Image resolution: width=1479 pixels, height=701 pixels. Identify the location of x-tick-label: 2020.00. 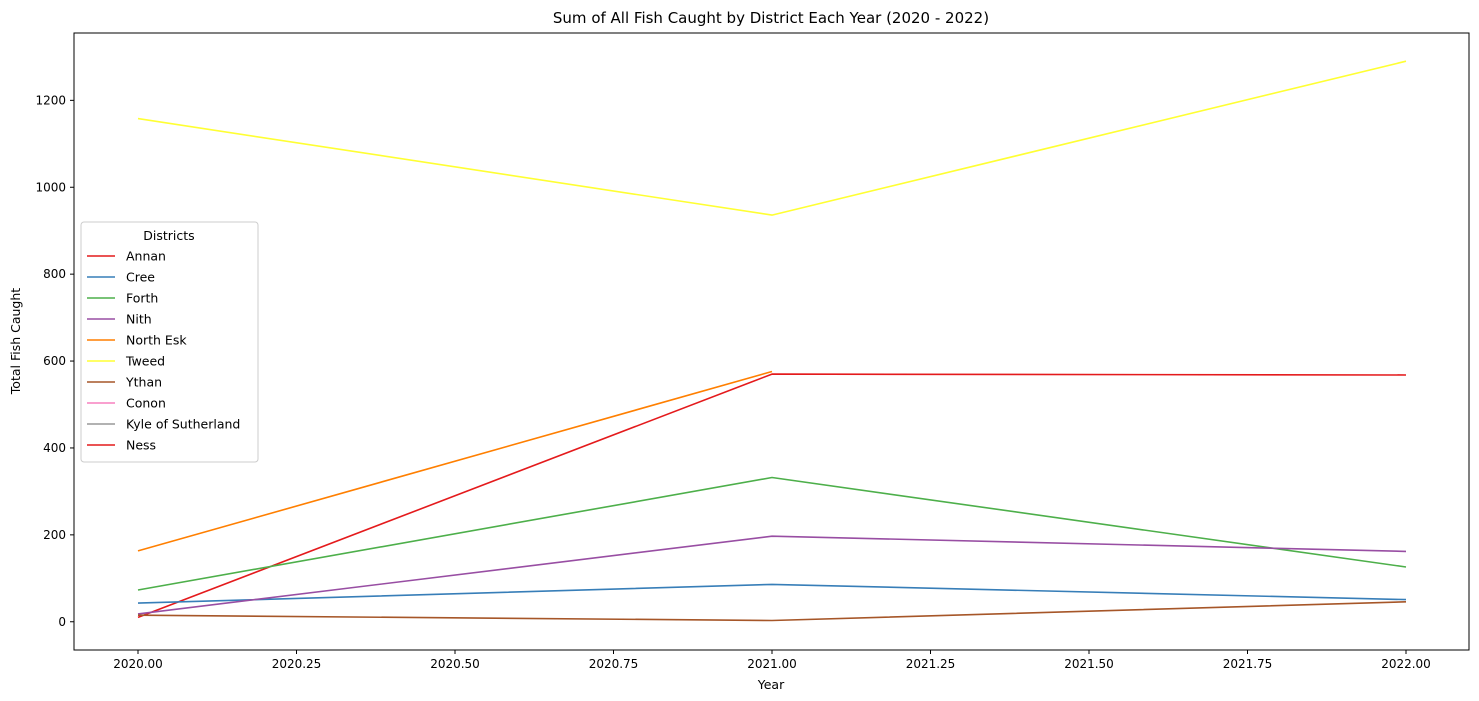
(138, 664).